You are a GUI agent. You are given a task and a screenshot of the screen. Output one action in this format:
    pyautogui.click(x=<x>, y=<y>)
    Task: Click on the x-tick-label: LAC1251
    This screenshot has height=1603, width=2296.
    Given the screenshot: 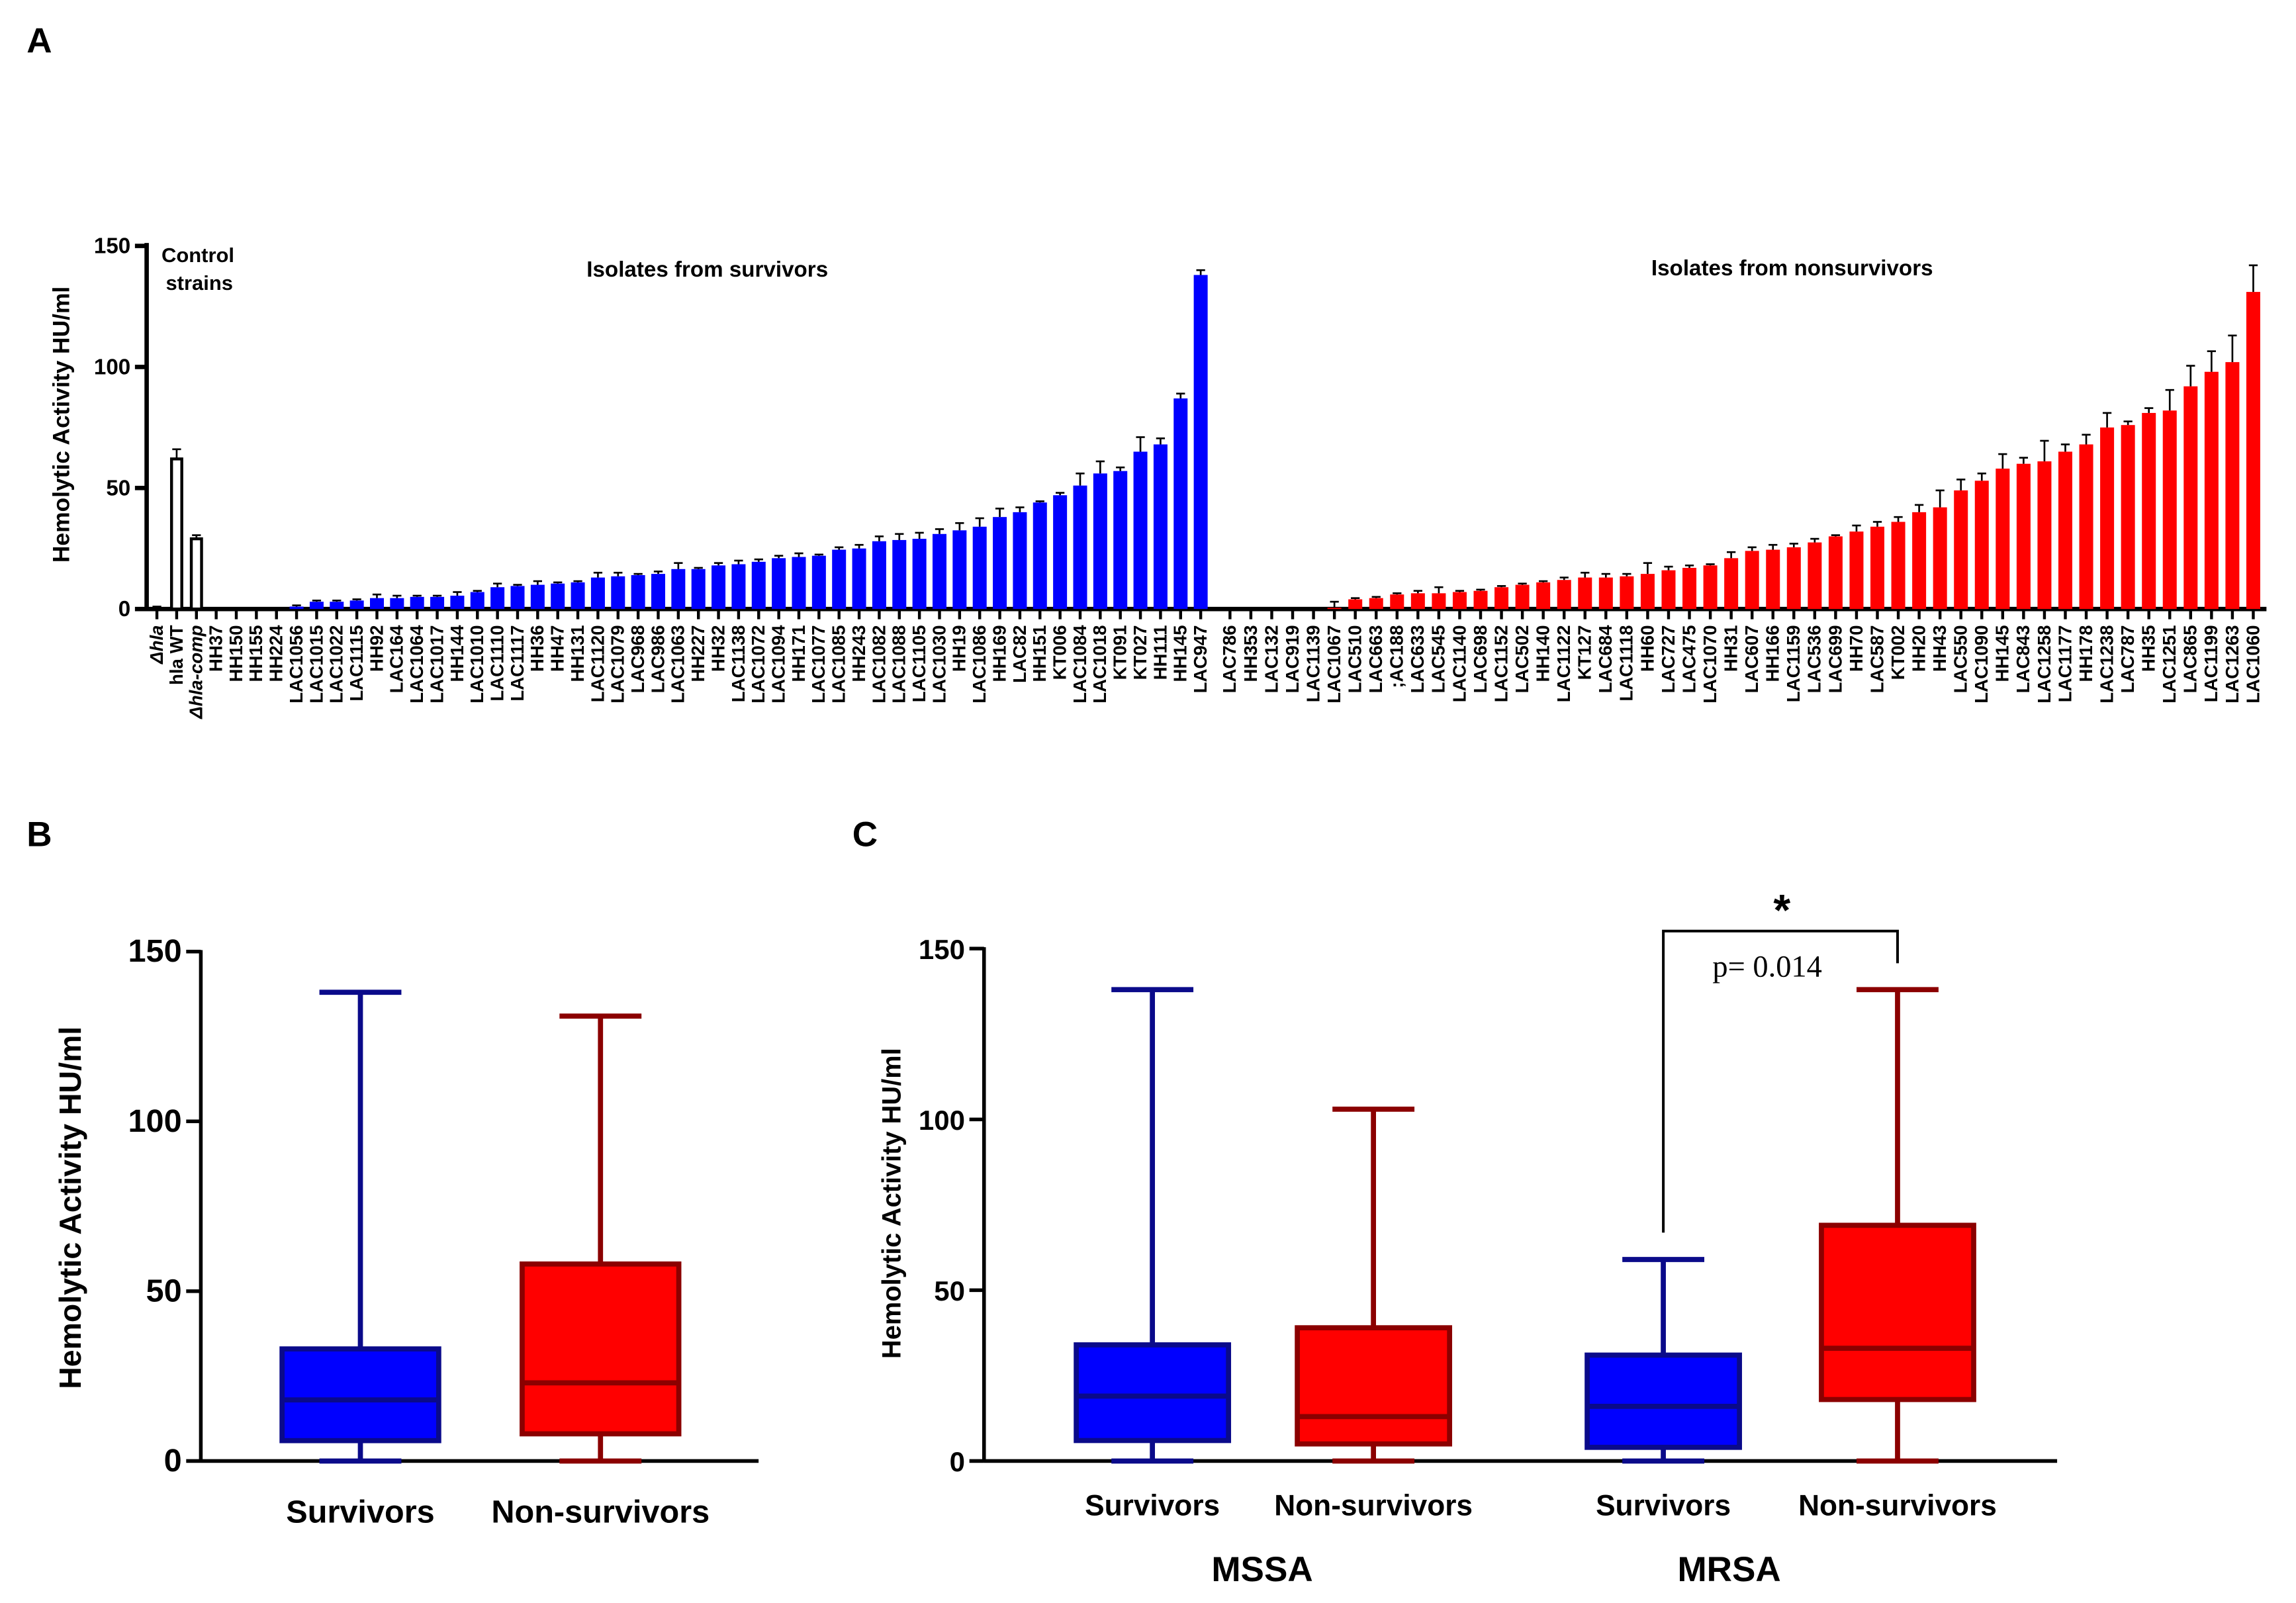 What is the action you would take?
    pyautogui.click(x=2169, y=664)
    